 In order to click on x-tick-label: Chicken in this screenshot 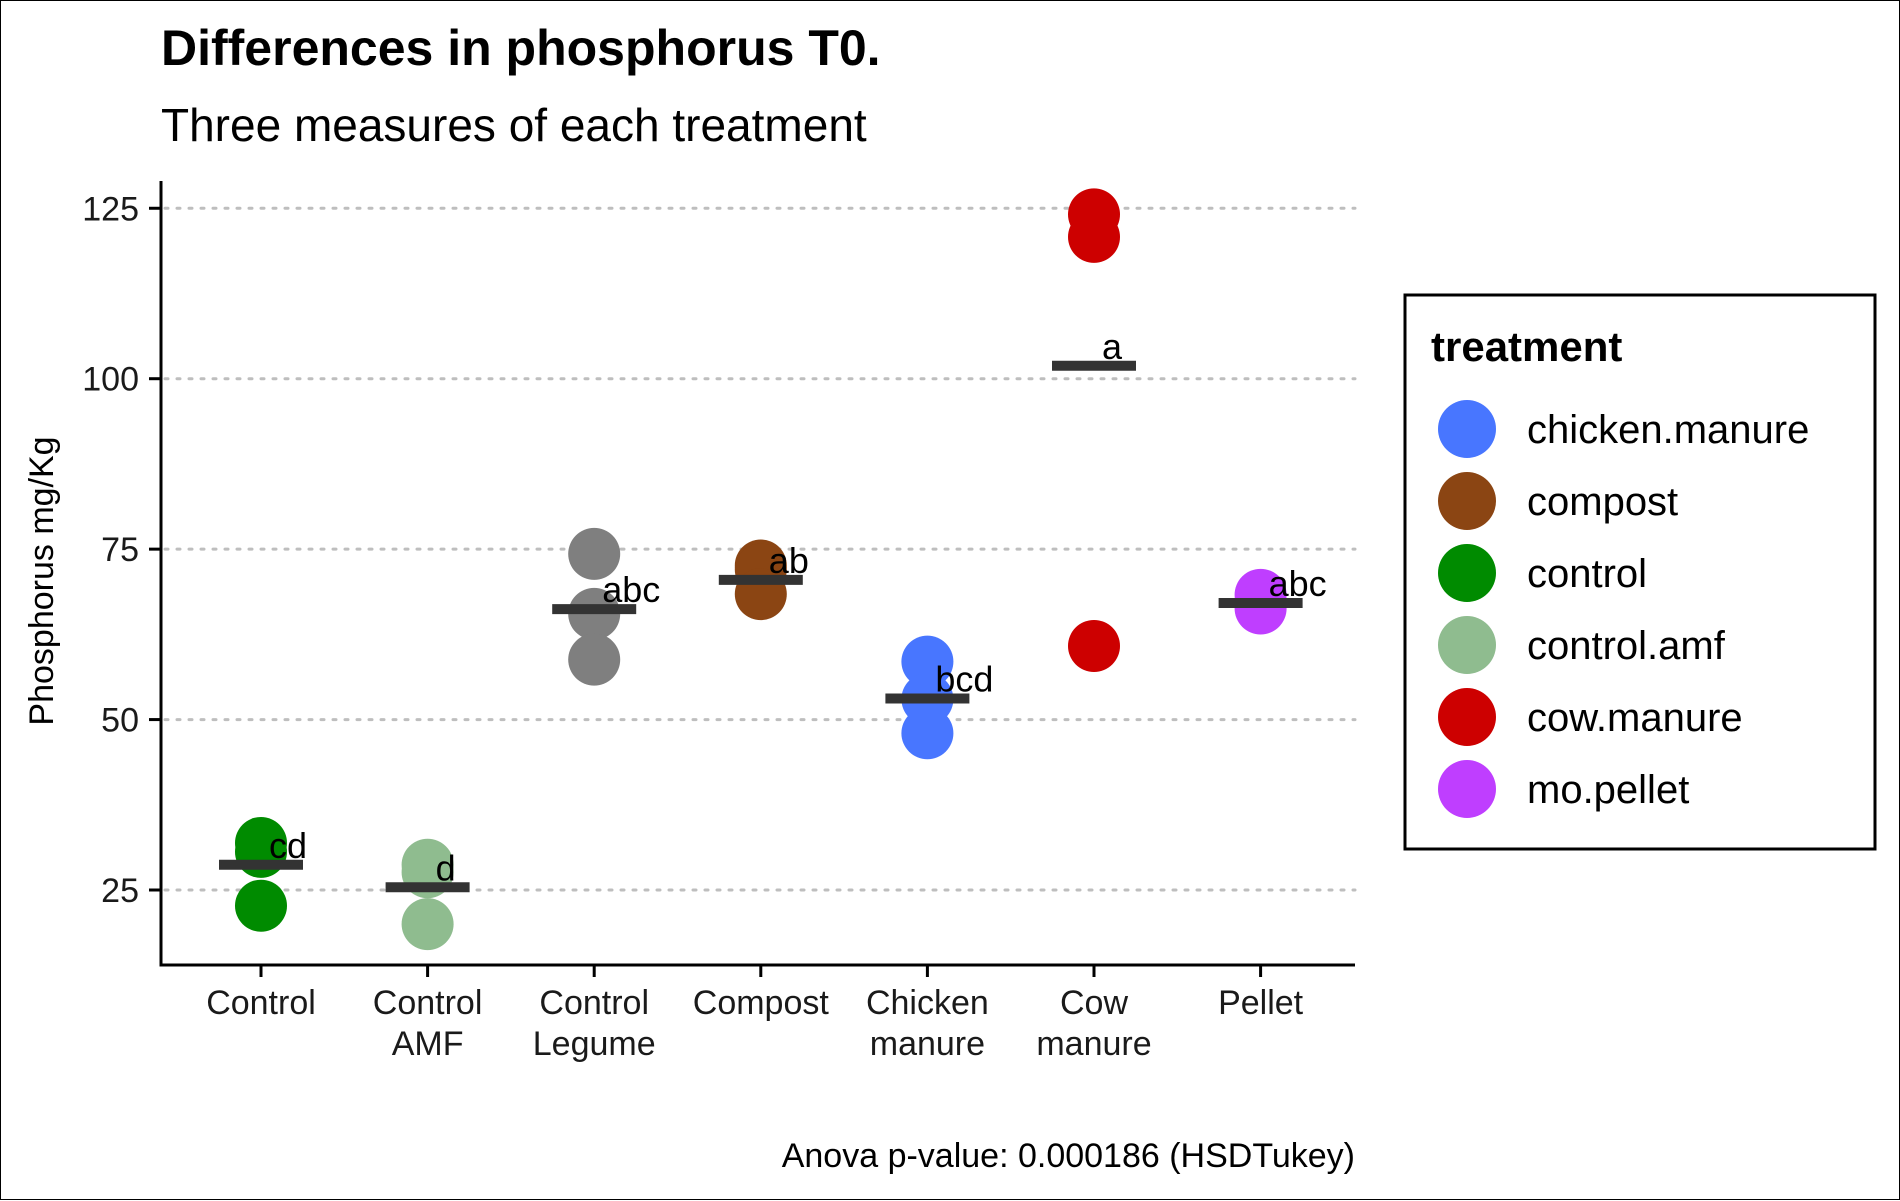, I will do `click(927, 1003)`.